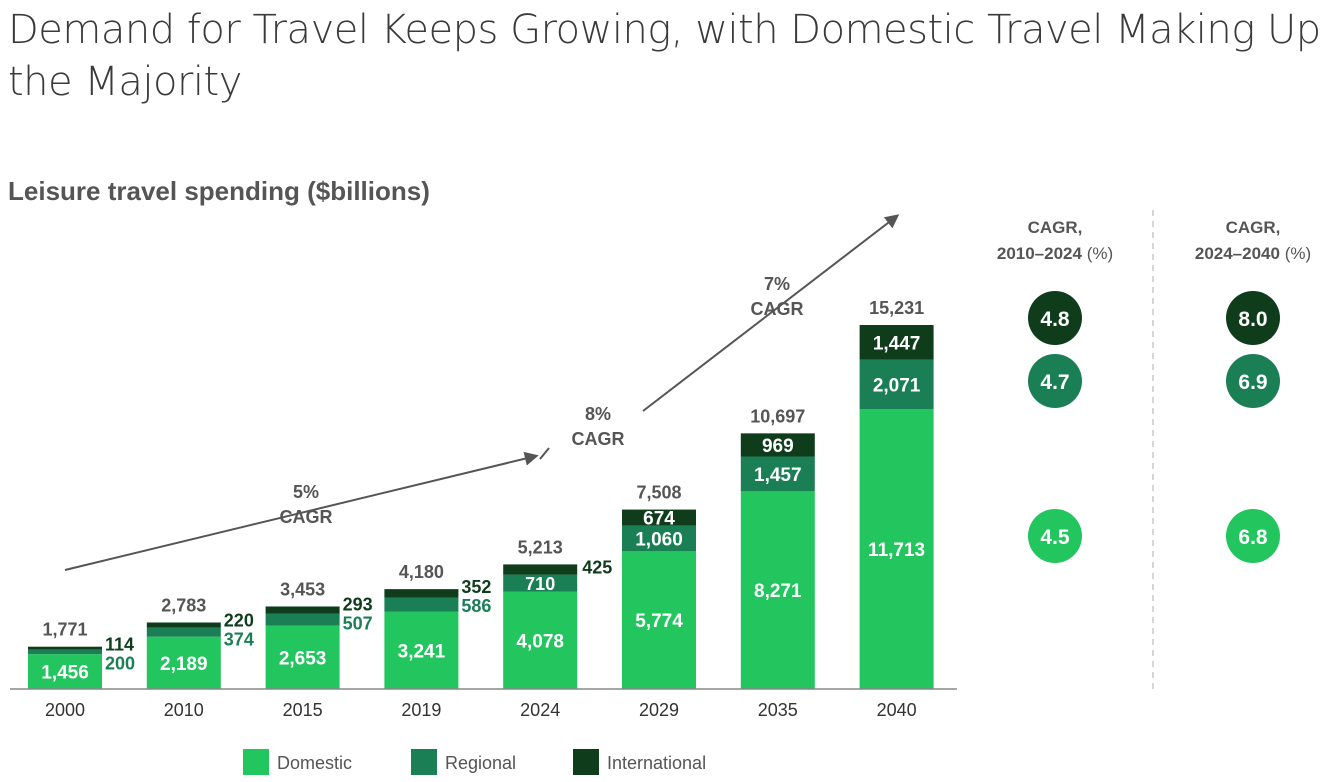  I want to click on bar-domestic-2019, so click(421, 650).